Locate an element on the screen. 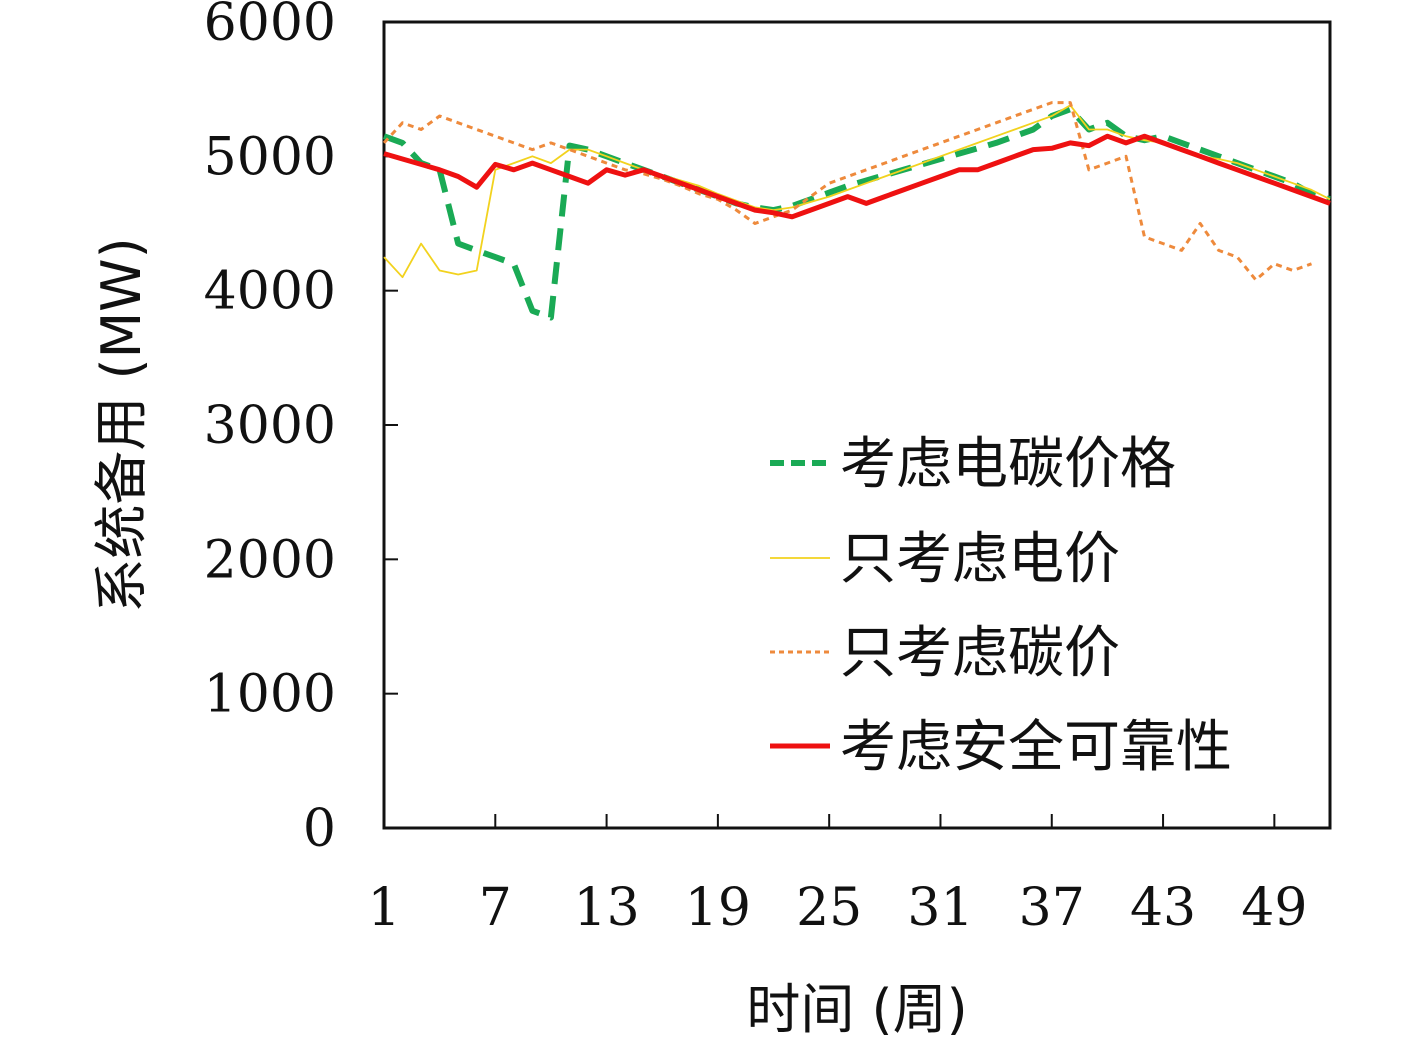 The image size is (1417, 1048). series-line-carbon-price-only is located at coordinates (847, 191).